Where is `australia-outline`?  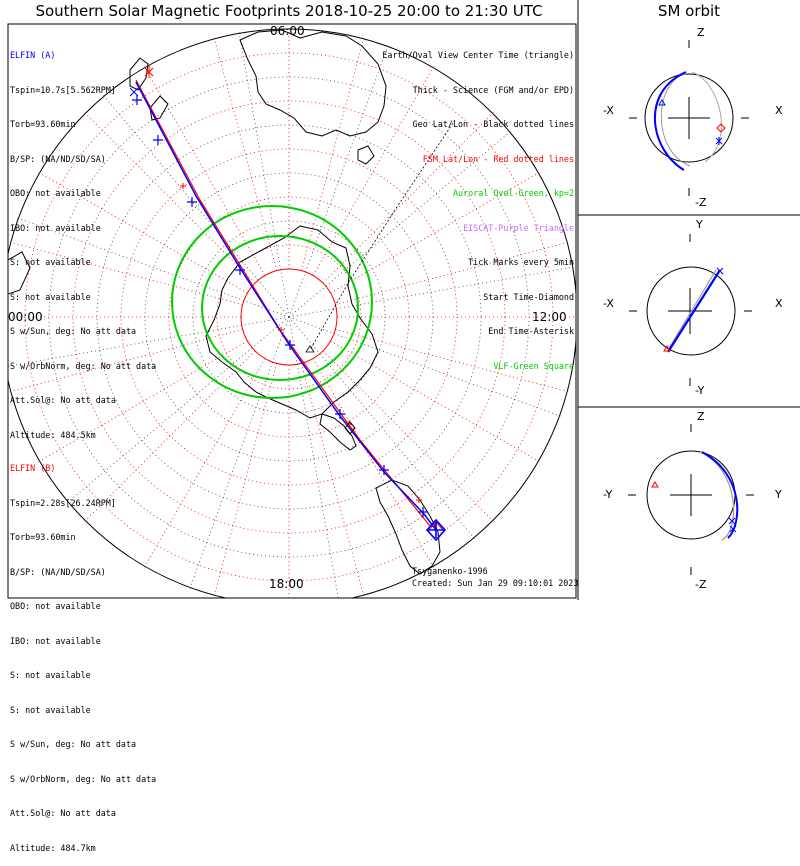 australia-outline is located at coordinates (313, 83).